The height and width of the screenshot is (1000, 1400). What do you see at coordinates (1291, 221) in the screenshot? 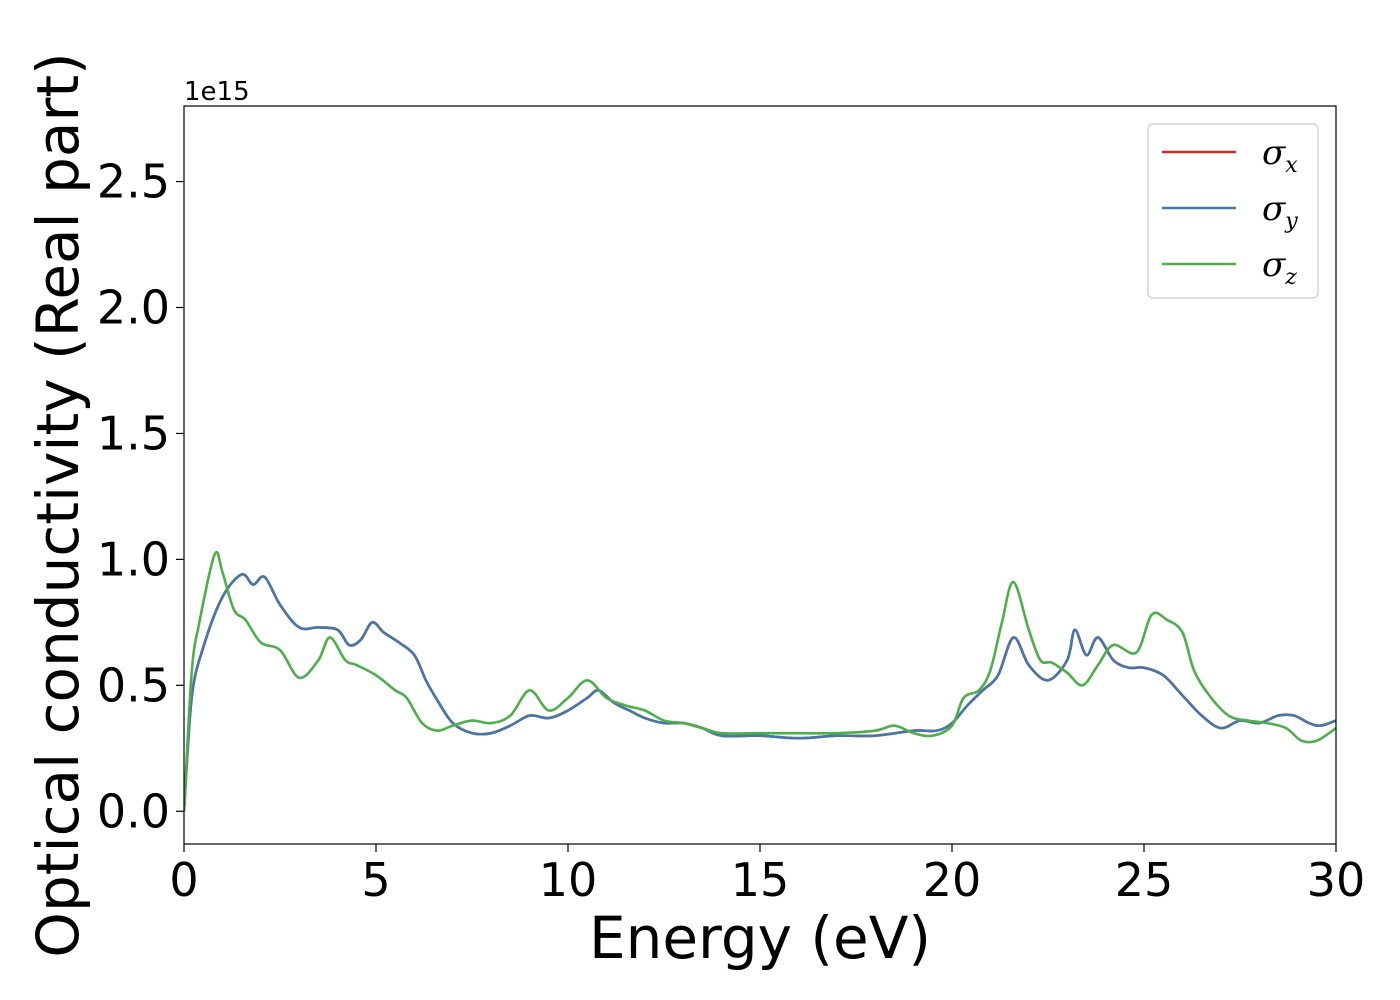
I see `legend-subscript: y` at bounding box center [1291, 221].